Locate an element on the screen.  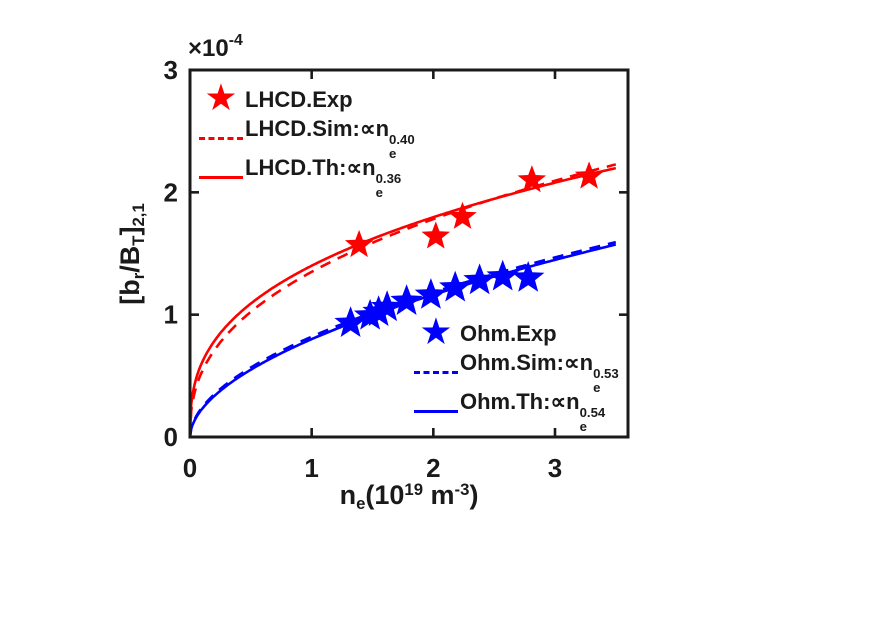
legend-item-ohm-th: Ohm.Th:∝n 0.54 e is located at coordinates (515, 411).